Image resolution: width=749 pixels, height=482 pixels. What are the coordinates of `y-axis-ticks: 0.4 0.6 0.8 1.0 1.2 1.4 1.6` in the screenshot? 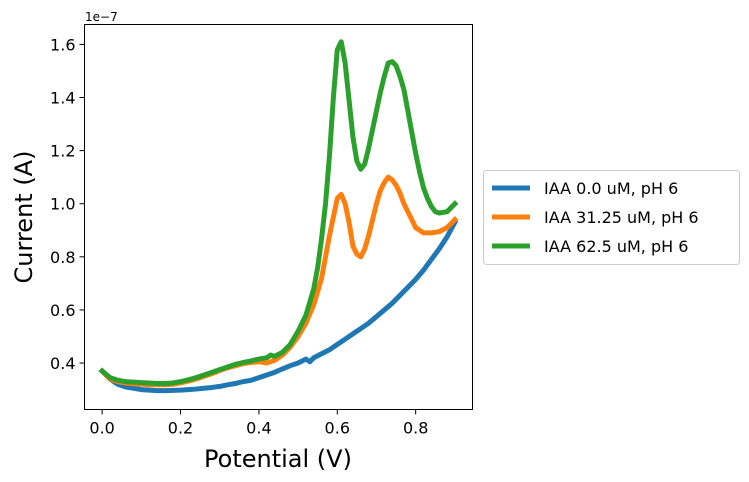 It's located at (67, 204).